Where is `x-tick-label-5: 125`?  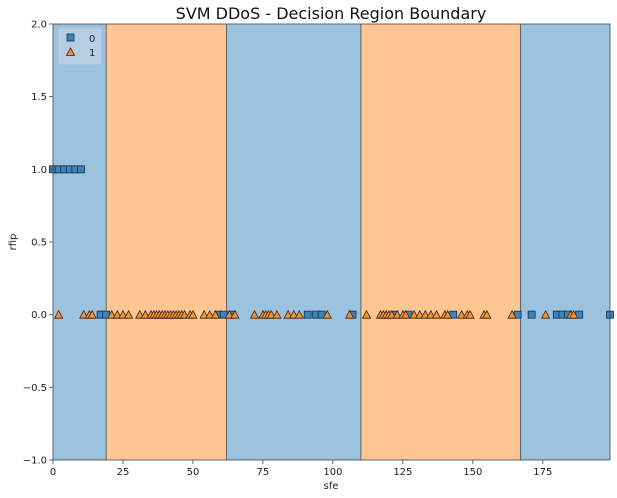
x-tick-label-5: 125 is located at coordinates (402, 472).